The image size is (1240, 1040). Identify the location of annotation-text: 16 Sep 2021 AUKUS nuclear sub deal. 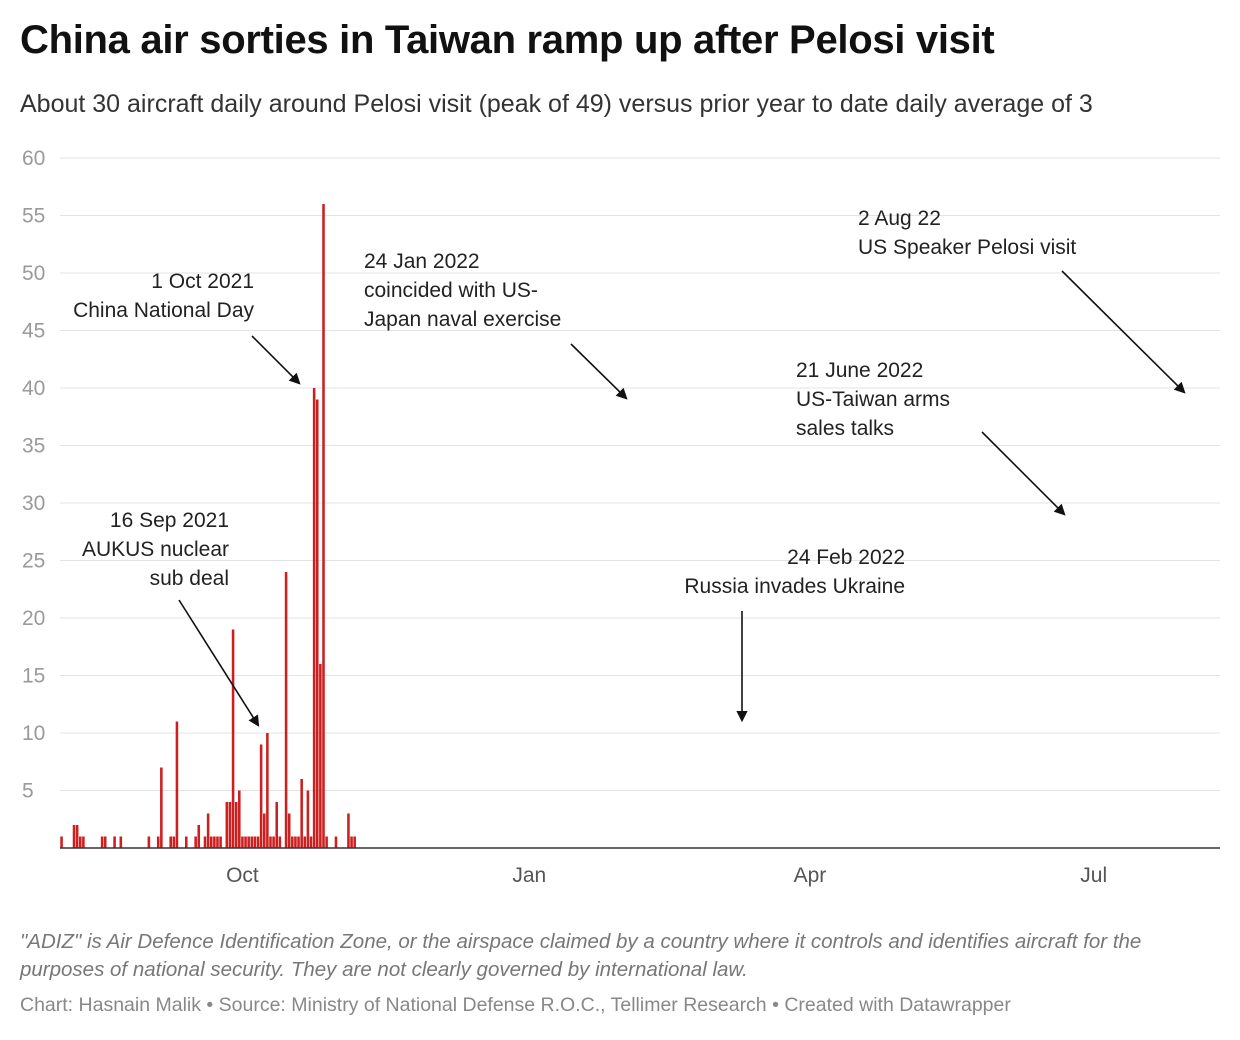
(155, 549).